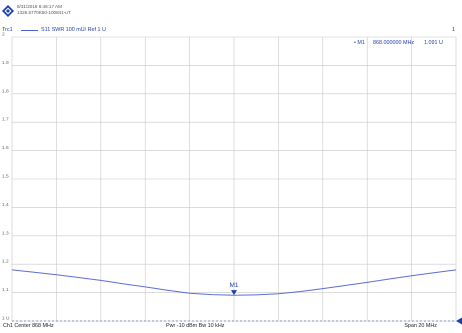  I want to click on trace-description: S11 SWR 100 mU/ Ref 1 U, so click(73, 30).